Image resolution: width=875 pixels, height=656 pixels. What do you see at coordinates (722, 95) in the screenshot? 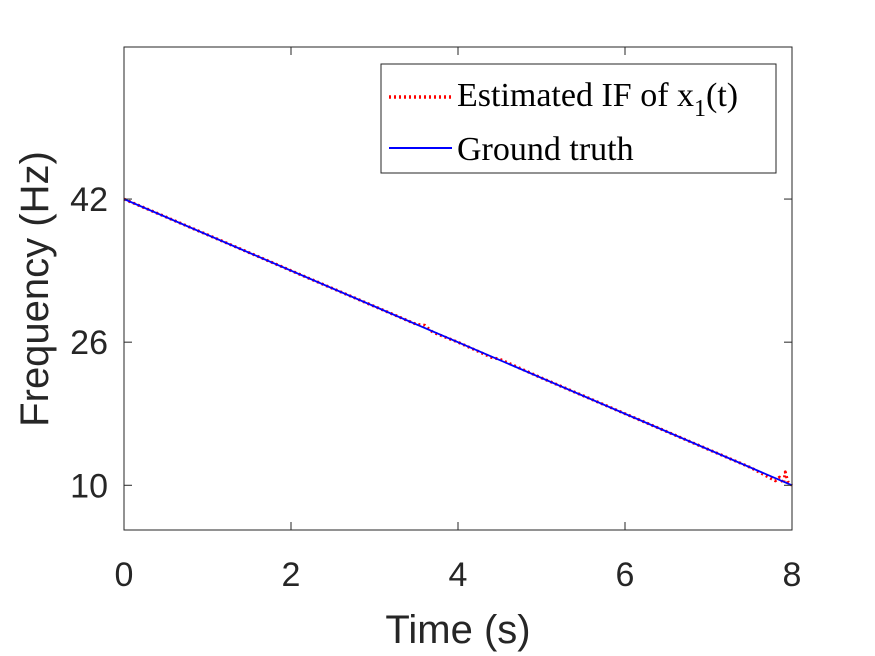
I see `legend-estimated-tail: (t)` at bounding box center [722, 95].